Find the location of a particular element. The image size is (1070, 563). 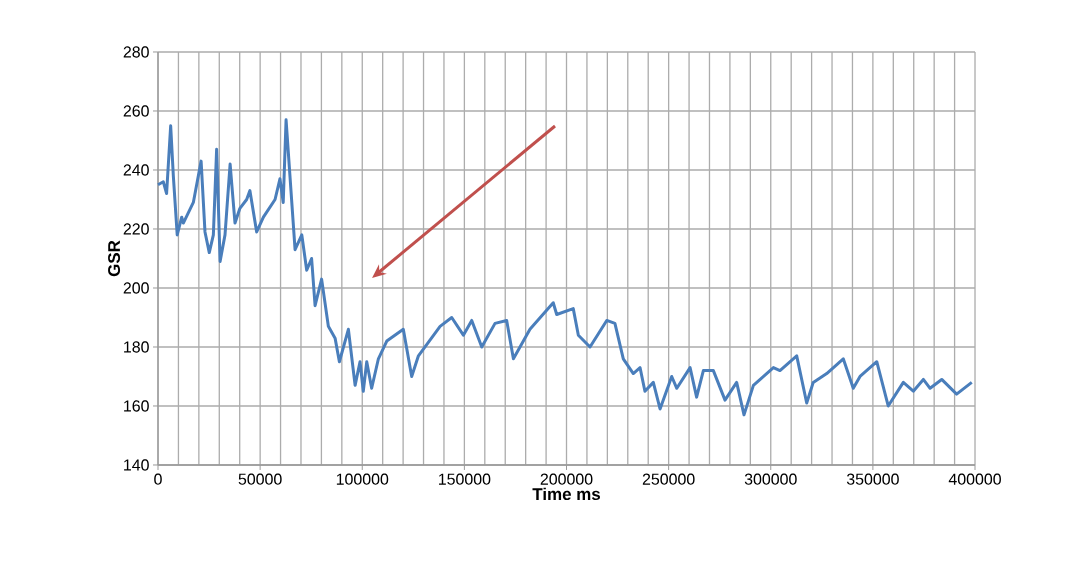

y-tick-label: 280 is located at coordinates (136, 52).